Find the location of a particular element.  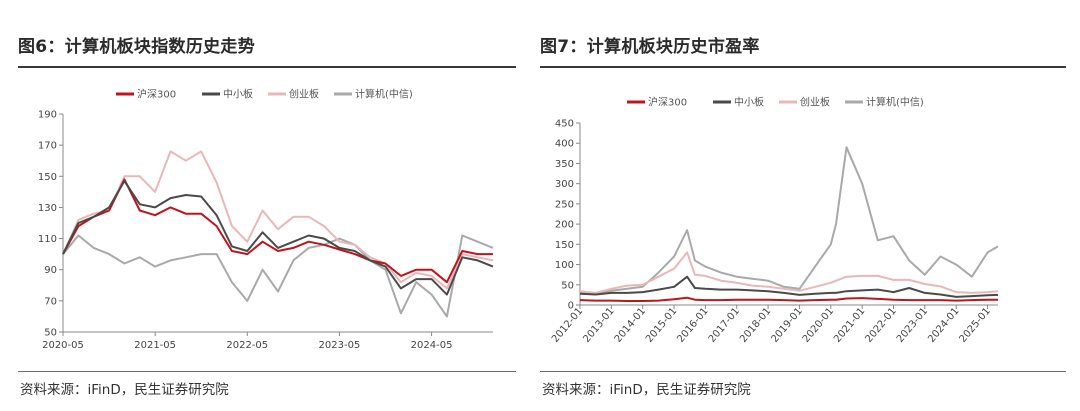

y-tick-label: 350 is located at coordinates (564, 164).